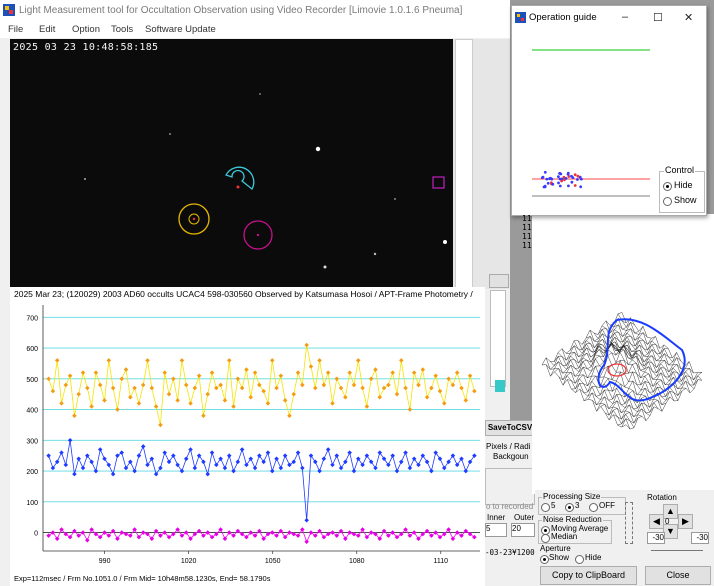 The width and height of the screenshot is (714, 586). Describe the element at coordinates (629, 523) in the screenshot. I see `vertical-slider` at that location.